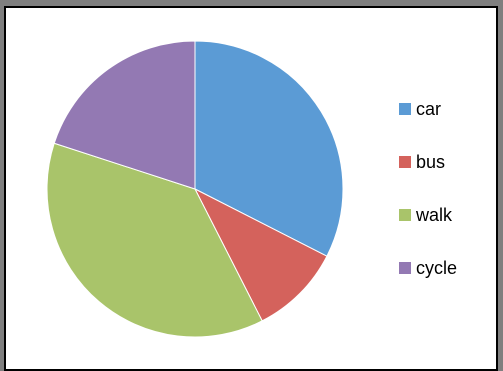 This screenshot has width=503, height=371. What do you see at coordinates (405, 215) in the screenshot?
I see `legend-swatch-walk` at bounding box center [405, 215].